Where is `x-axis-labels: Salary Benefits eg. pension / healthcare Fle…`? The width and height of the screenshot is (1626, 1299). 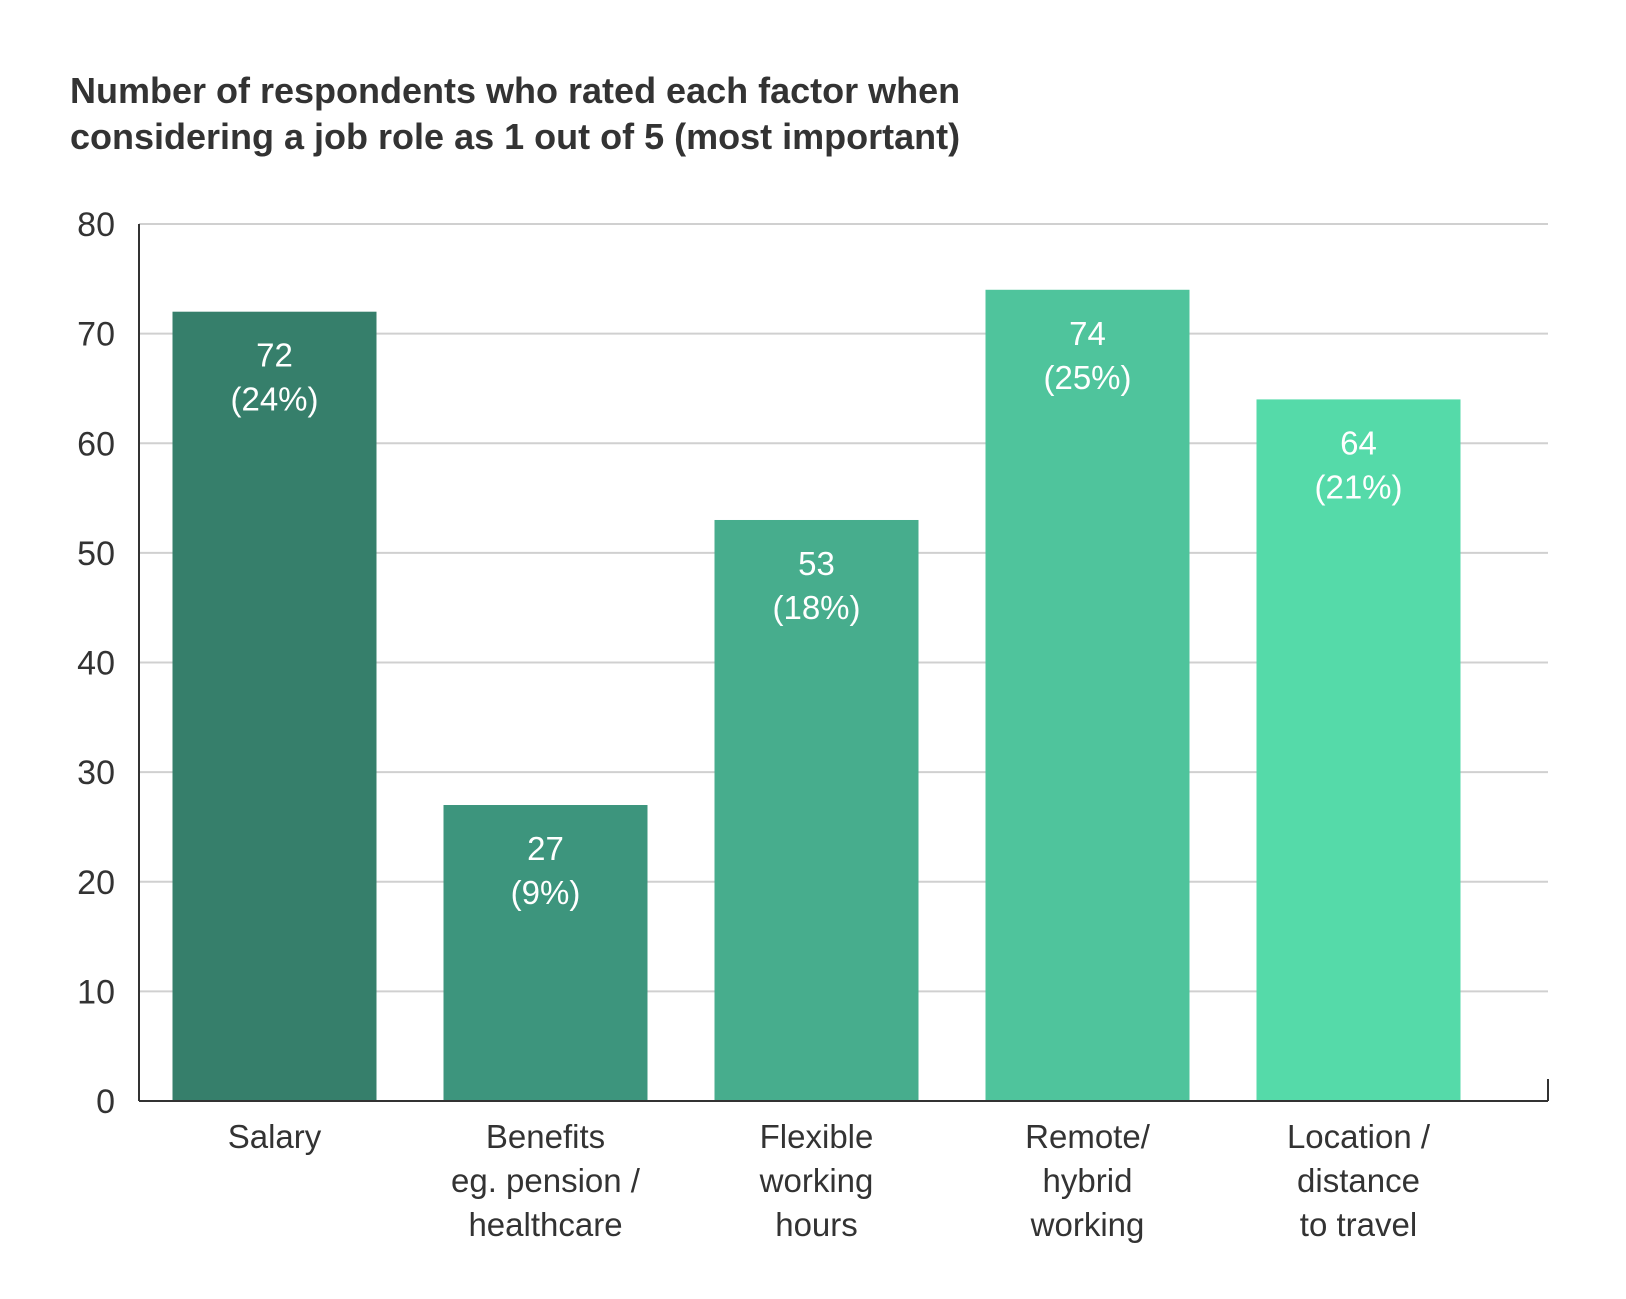
x-axis-labels: Salary Benefits eg. pension / healthcare Fle… is located at coordinates (829, 1180).